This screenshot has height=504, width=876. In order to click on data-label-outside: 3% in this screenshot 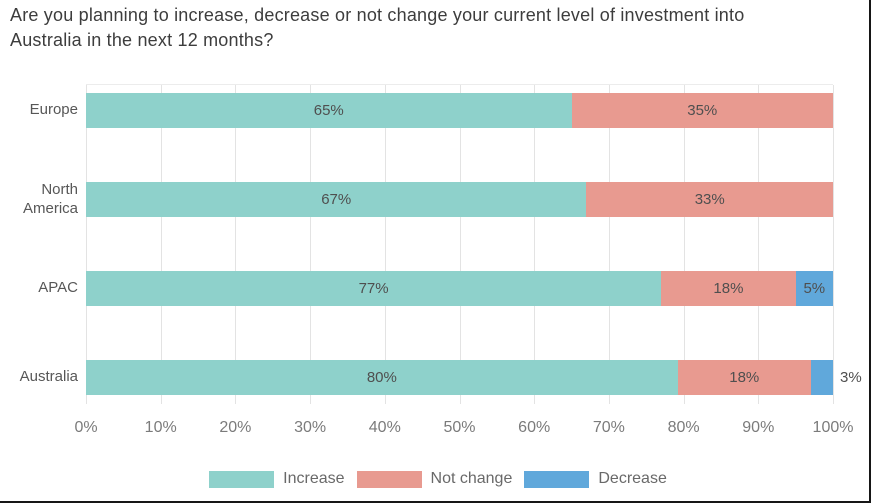, I will do `click(851, 377)`.